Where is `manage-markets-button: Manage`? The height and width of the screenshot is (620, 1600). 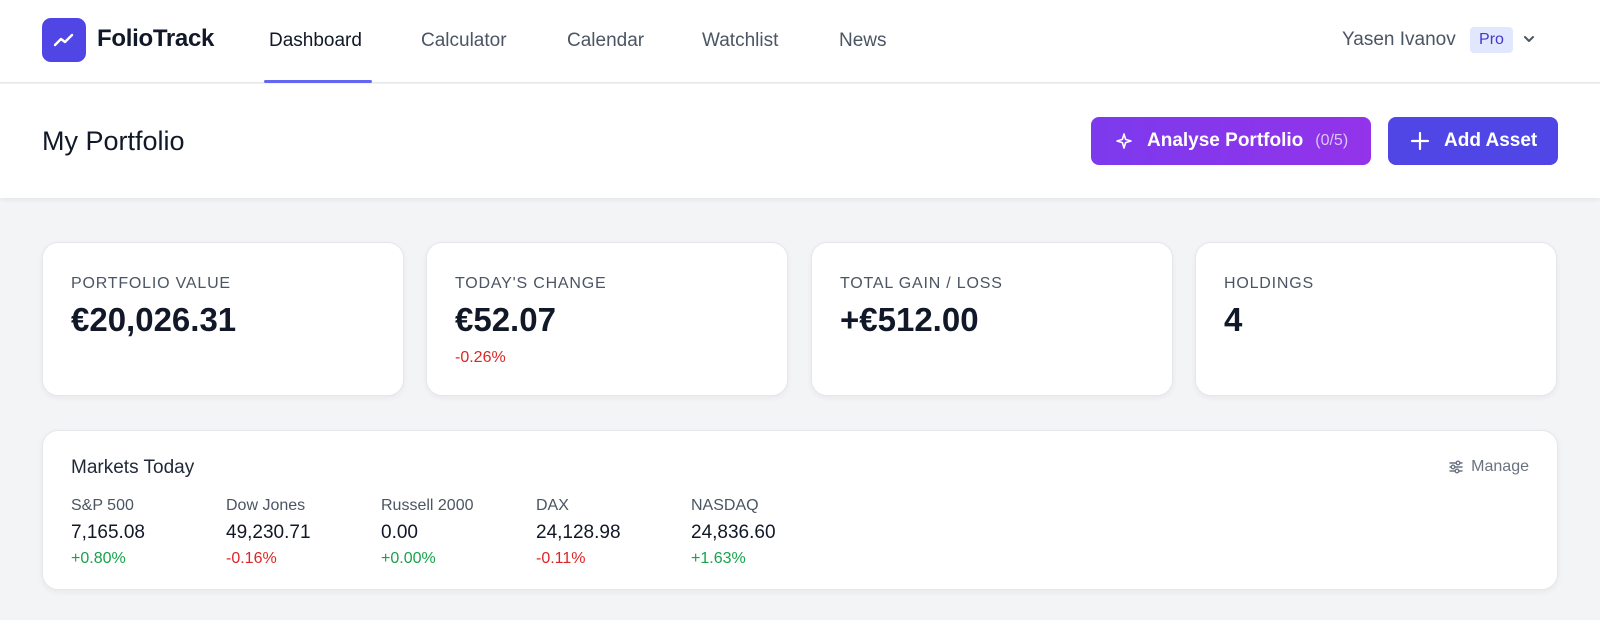
manage-markets-button: Manage is located at coordinates (1488, 467).